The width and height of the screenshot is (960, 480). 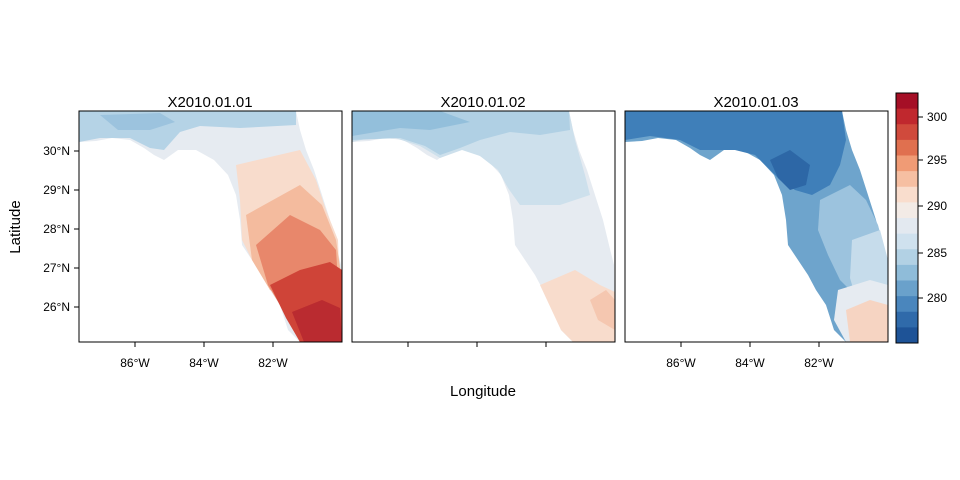 What do you see at coordinates (937, 206) in the screenshot?
I see `colorbar-label: 290` at bounding box center [937, 206].